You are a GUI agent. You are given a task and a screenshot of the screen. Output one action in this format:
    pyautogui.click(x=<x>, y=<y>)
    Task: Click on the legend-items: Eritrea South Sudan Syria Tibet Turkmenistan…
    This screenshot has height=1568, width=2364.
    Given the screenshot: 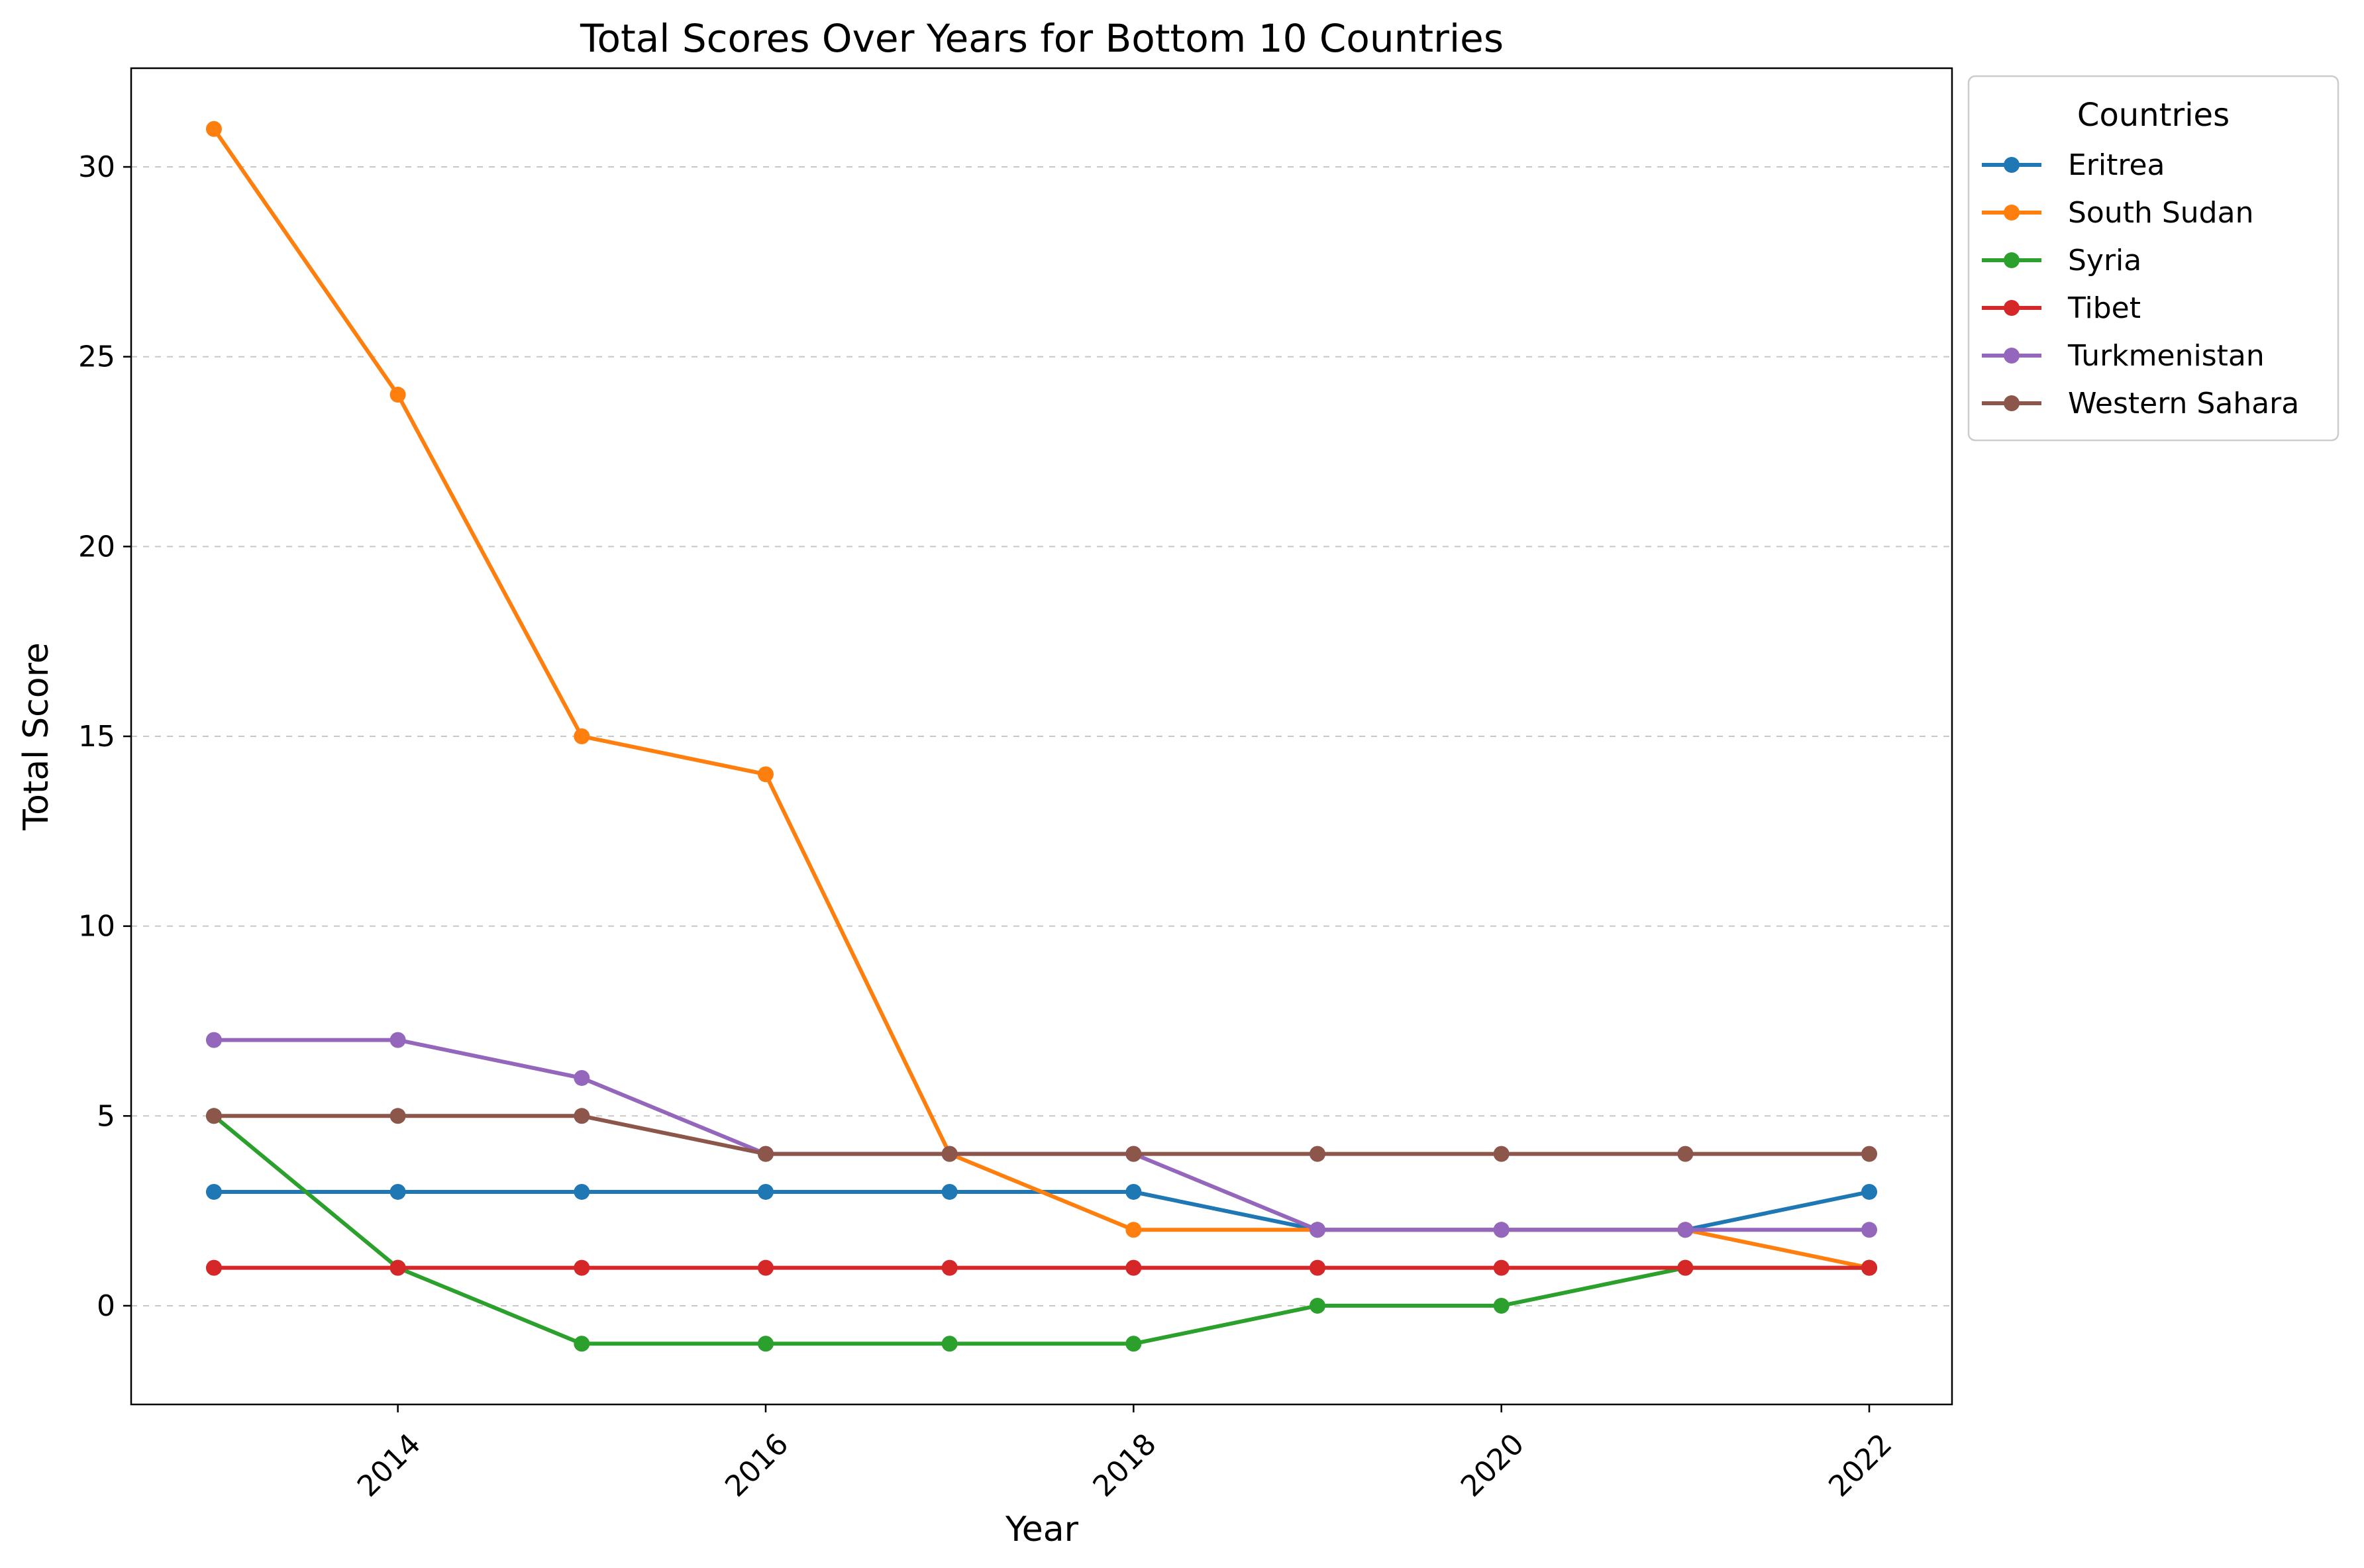 What is the action you would take?
    pyautogui.click(x=2141, y=284)
    